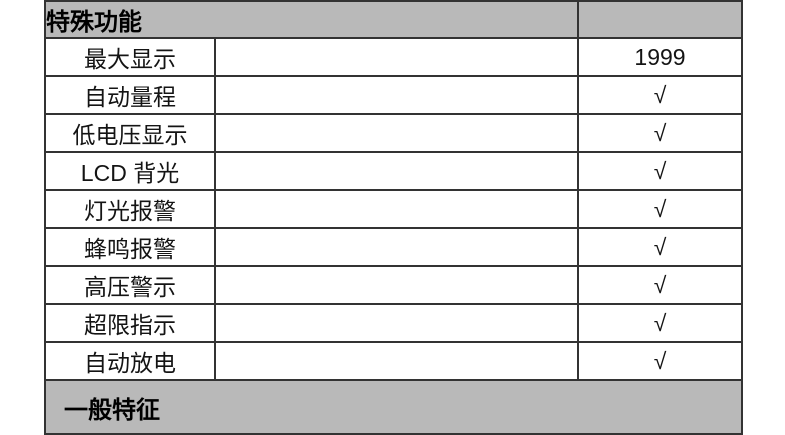  Describe the element at coordinates (660, 19) in the screenshot. I see `section-header-value-cell` at that location.